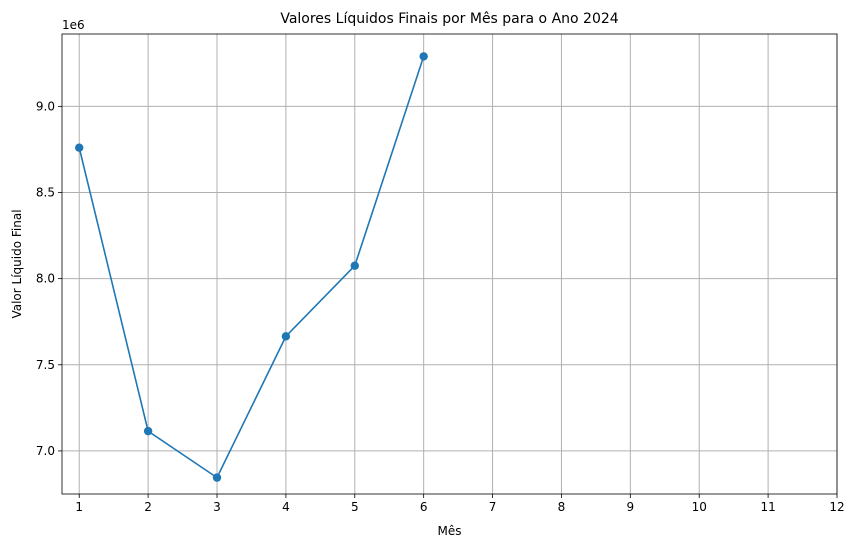  I want to click on x-tick-label: 7, so click(493, 507).